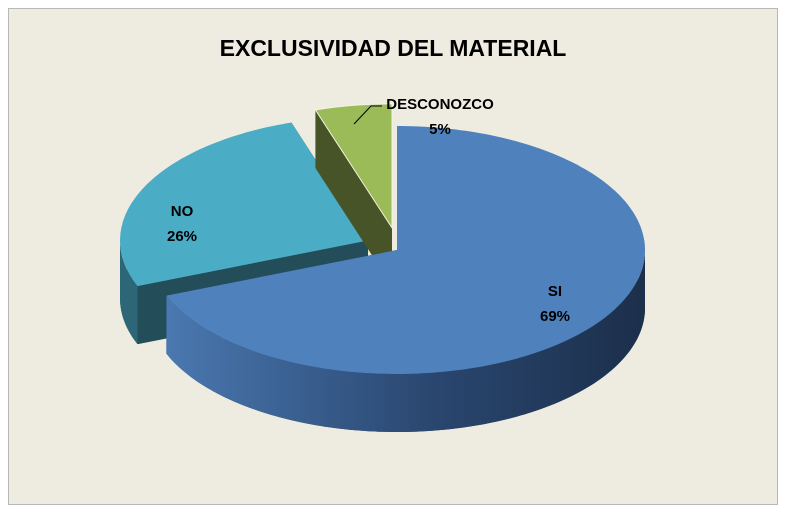 The image size is (786, 515). I want to click on slice-wall, so click(129, 292).